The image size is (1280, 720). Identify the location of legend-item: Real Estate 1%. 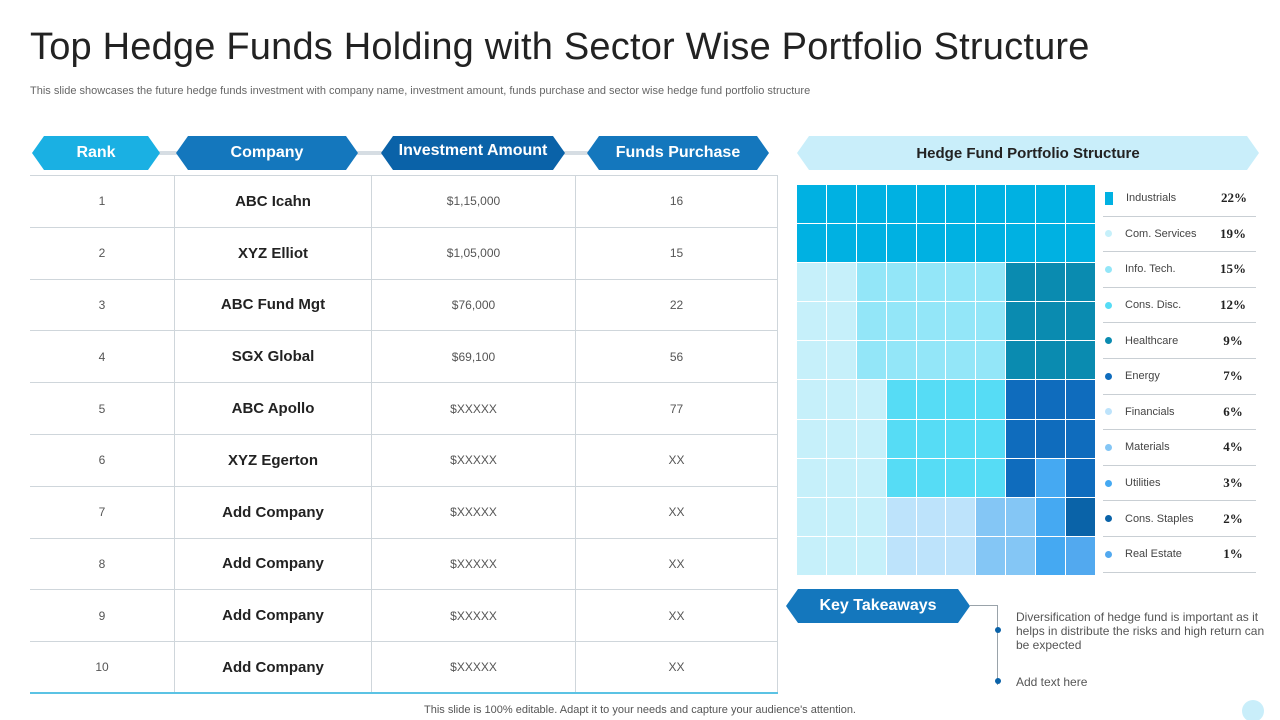
(1179, 555).